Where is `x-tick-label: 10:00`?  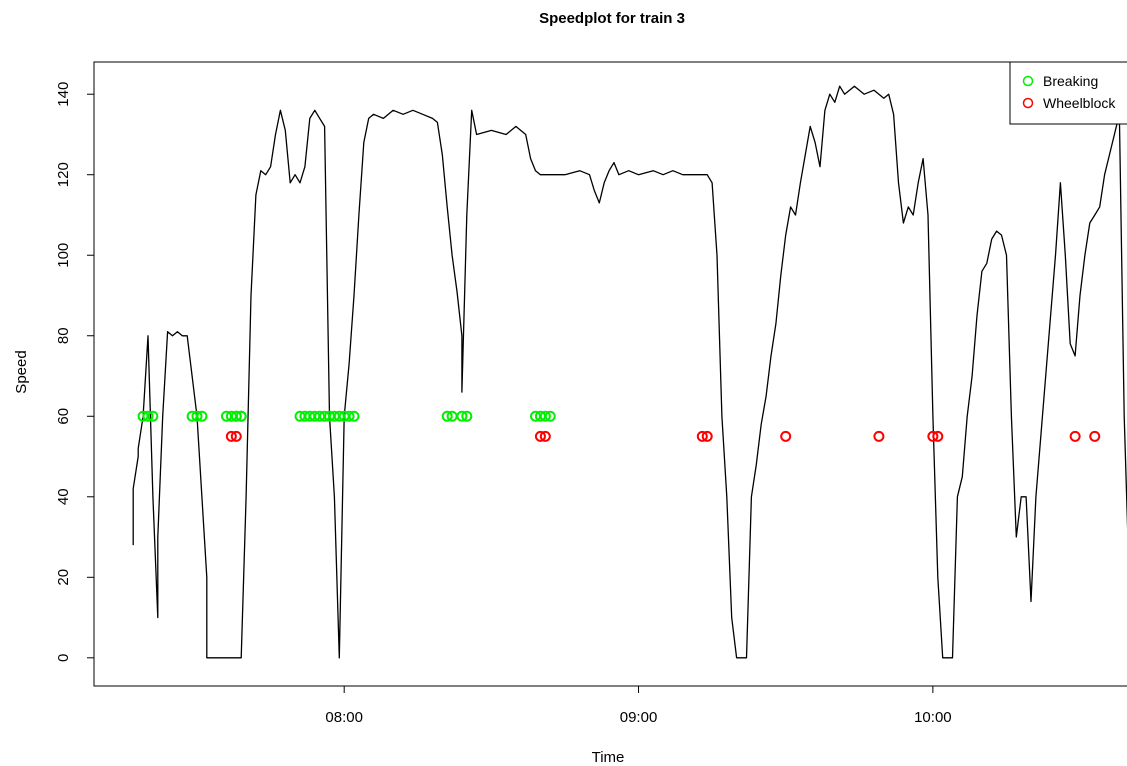 x-tick-label: 10:00 is located at coordinates (933, 717).